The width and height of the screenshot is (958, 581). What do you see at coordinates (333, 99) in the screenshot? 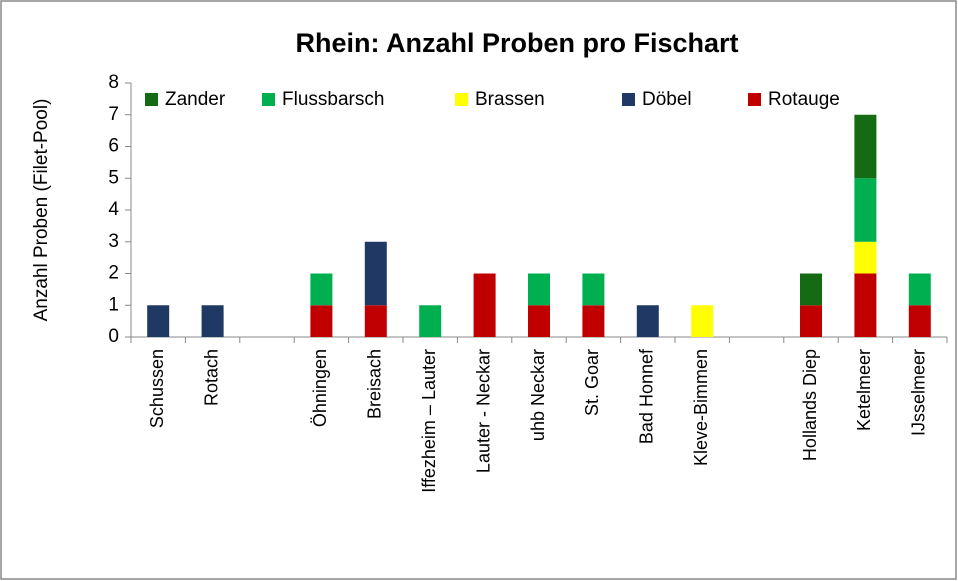
I see `legend-label: Flussbarsch` at bounding box center [333, 99].